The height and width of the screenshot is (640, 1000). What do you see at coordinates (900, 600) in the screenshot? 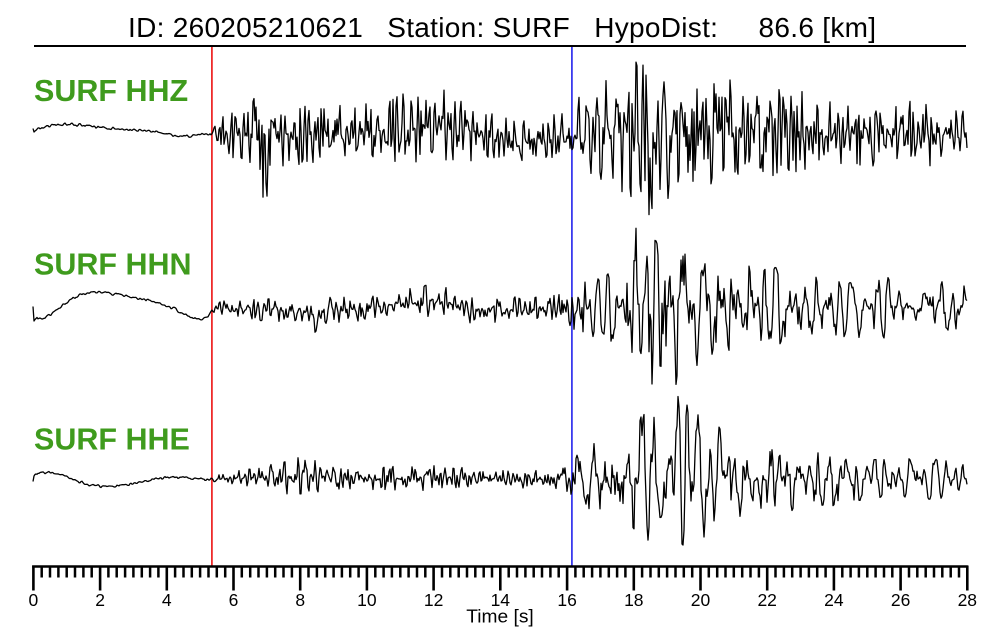
I see `svg-text: 26` at bounding box center [900, 600].